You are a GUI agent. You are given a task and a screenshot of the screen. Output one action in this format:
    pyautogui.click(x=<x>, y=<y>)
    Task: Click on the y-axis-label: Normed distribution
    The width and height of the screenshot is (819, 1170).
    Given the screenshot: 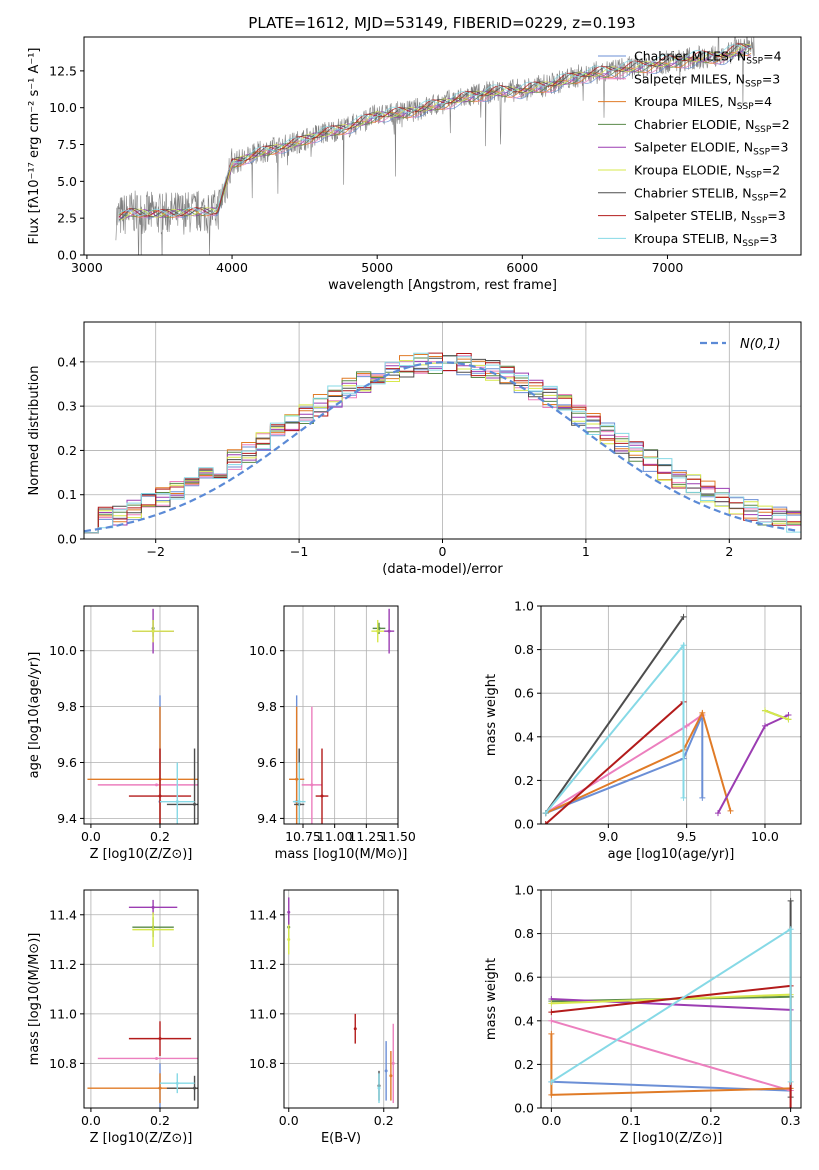 What is the action you would take?
    pyautogui.click(x=34, y=431)
    